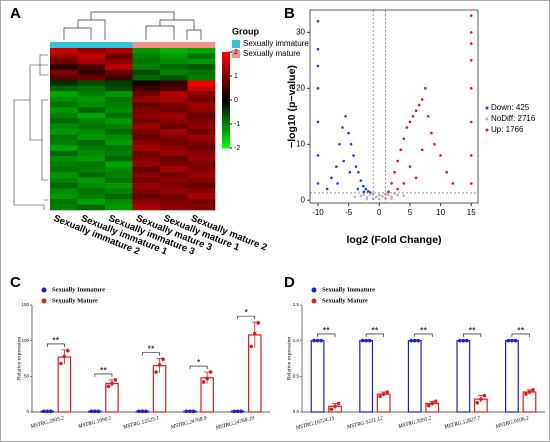  I want to click on x-tick-label: 15, so click(471, 212).